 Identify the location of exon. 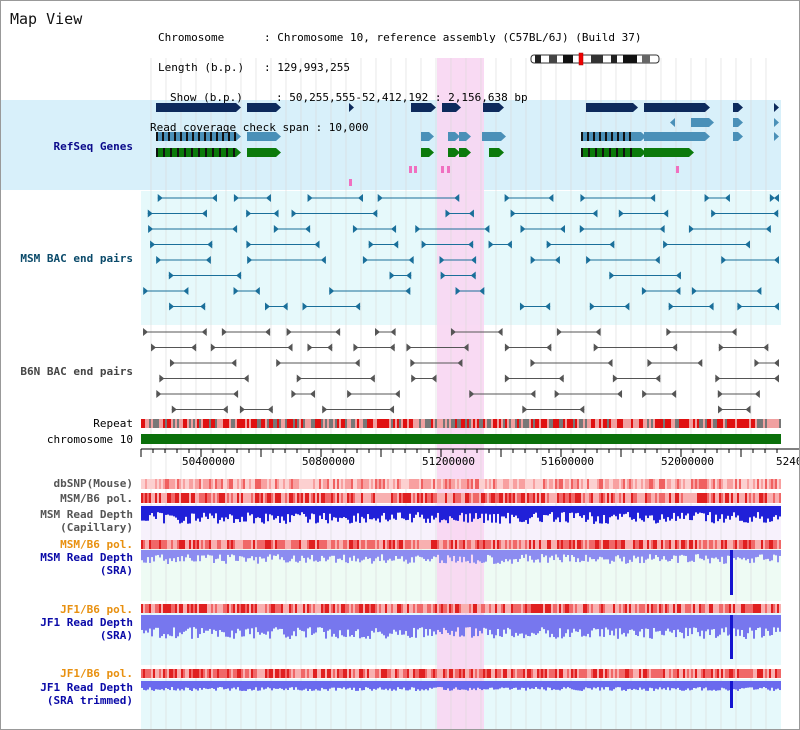
(582, 152).